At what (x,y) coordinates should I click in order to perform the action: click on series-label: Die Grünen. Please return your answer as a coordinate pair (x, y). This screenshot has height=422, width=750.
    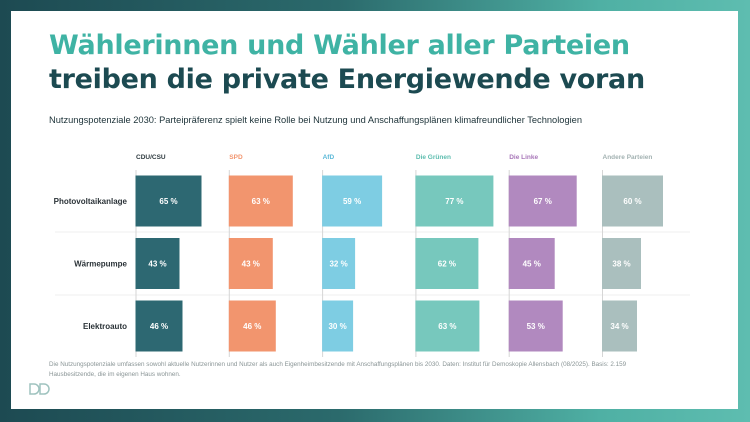
    Looking at the image, I should click on (433, 157).